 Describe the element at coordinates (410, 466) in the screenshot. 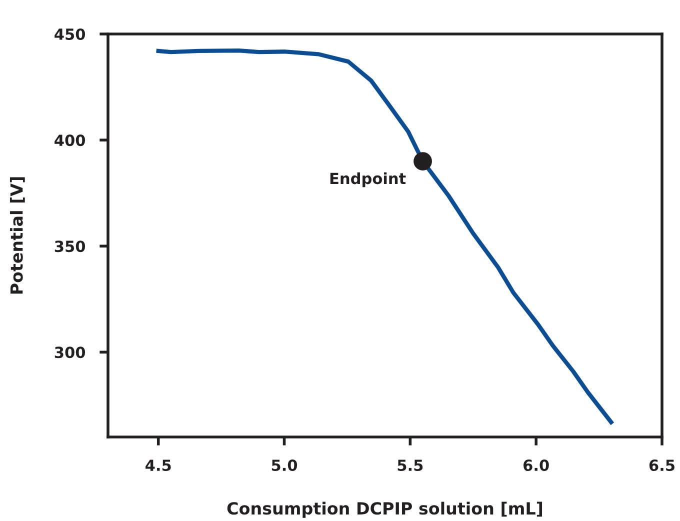

I see `x-tick-label: 5.5` at that location.